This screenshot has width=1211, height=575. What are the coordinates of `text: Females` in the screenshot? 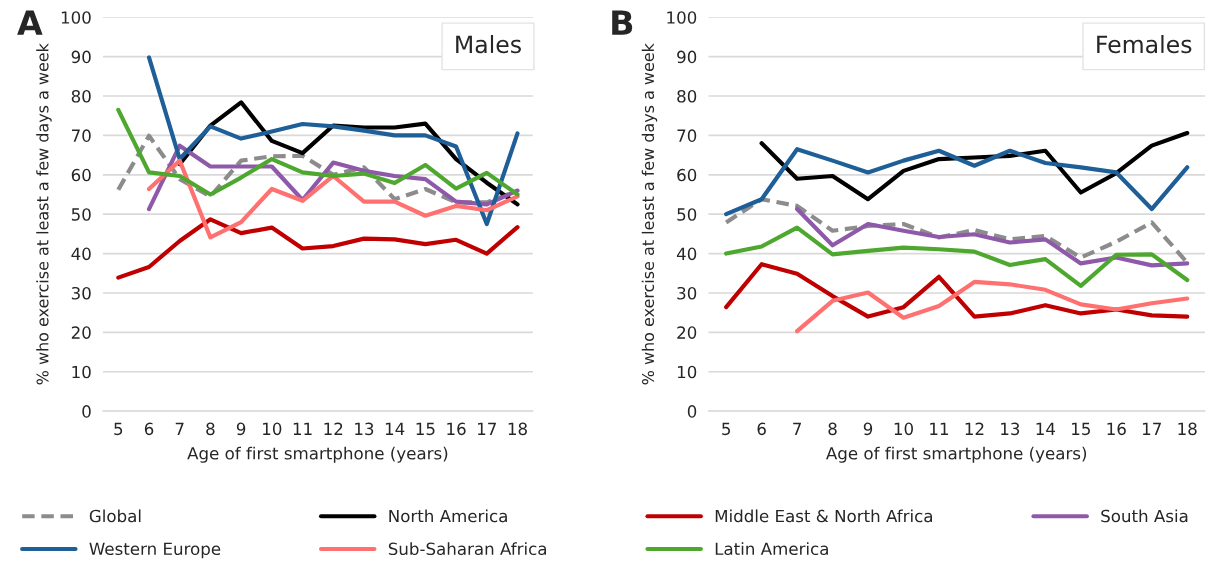 It's located at (1144, 44).